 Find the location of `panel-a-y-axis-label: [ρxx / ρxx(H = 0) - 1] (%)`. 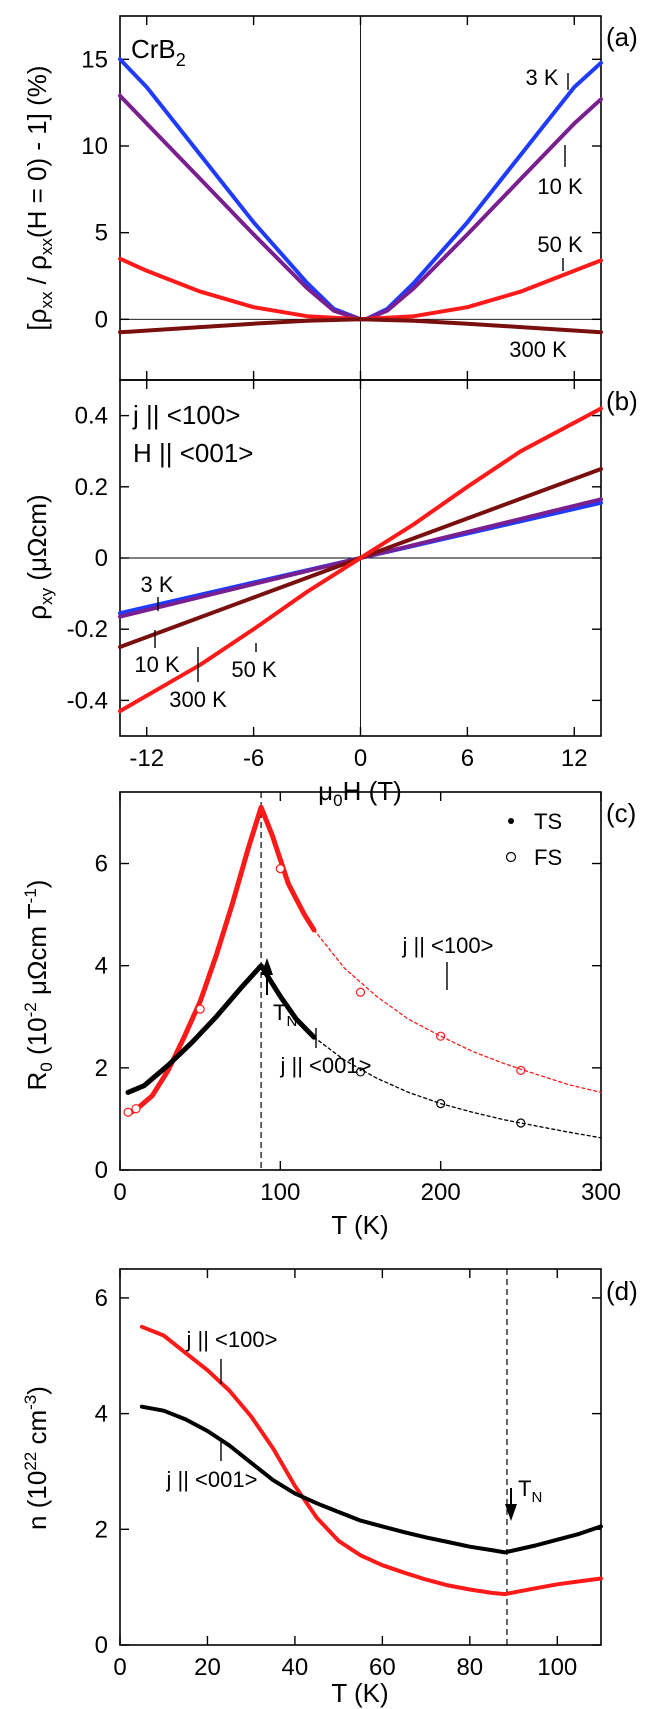

panel-a-y-axis-label: [ρxx / ρxx(H = 0) - 1] (%) is located at coordinates (39, 197).